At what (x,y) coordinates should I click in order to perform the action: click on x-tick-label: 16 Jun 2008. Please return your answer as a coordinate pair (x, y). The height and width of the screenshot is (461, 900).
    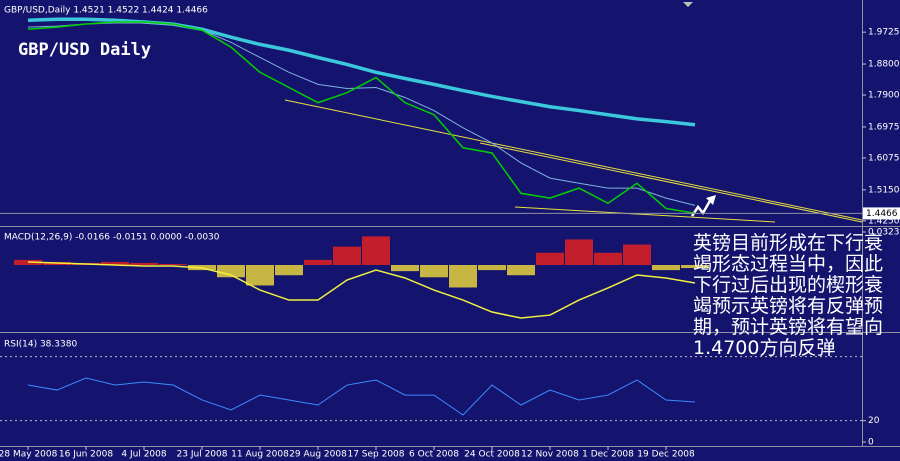
    Looking at the image, I should click on (86, 455).